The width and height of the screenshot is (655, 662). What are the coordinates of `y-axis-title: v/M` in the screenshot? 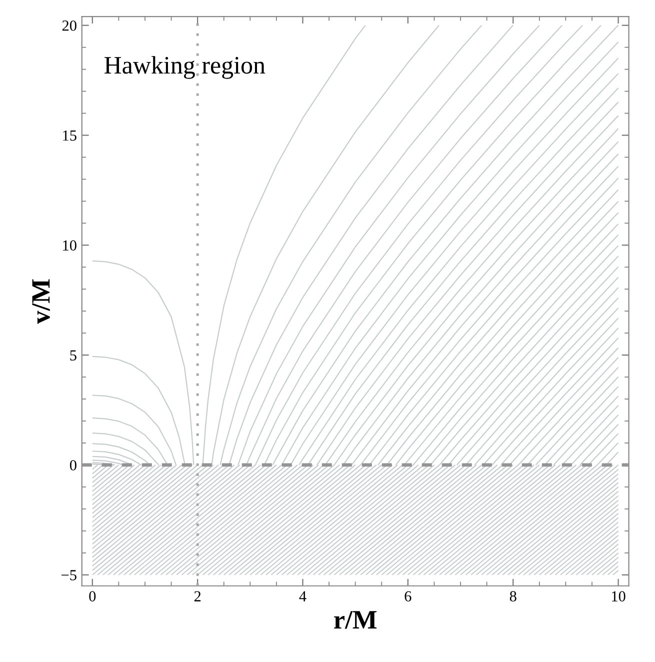 It's located at (41, 301).